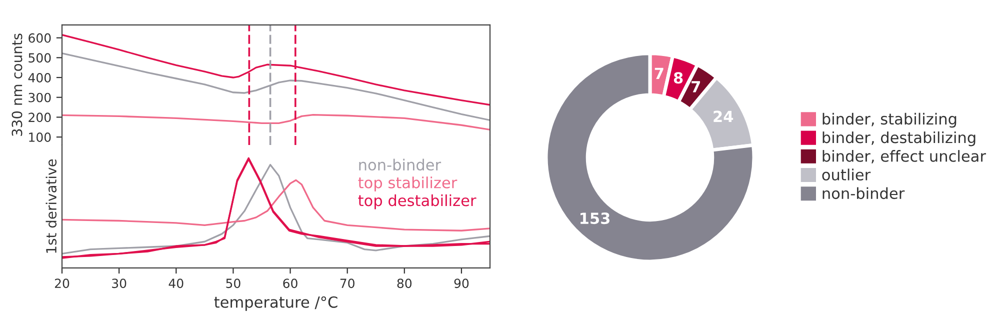 This screenshot has width=1000, height=328. What do you see at coordinates (863, 193) in the screenshot?
I see `legend-label: non-binder` at bounding box center [863, 193].